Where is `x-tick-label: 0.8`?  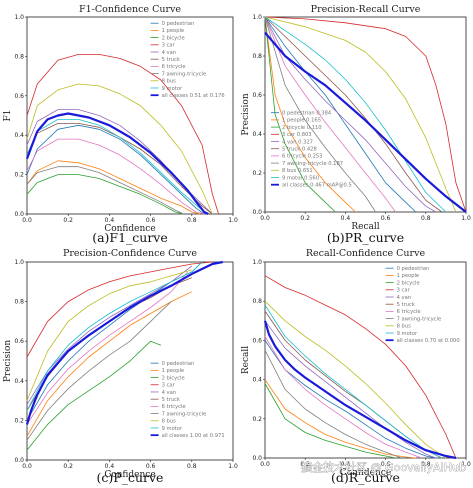
x-tick-label: 0.8 is located at coordinates (426, 464).